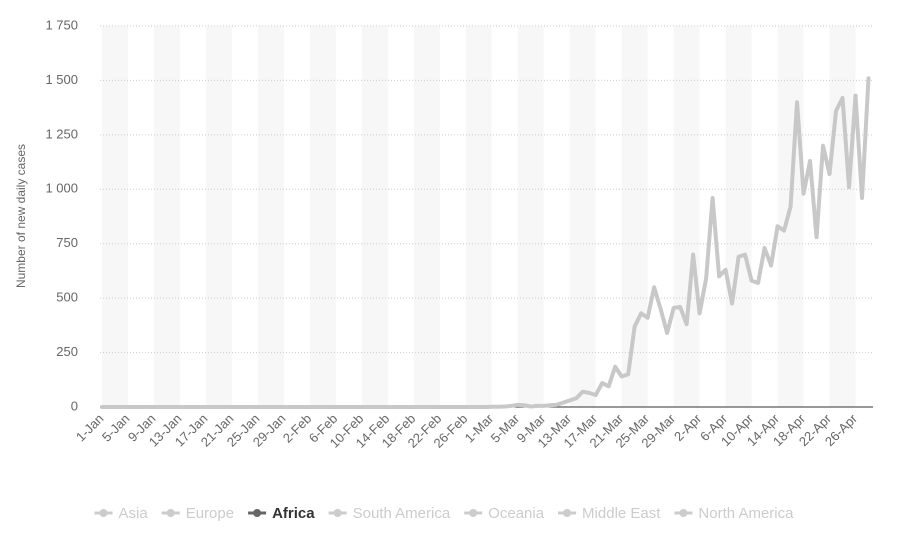  I want to click on legend-label: Africa, so click(293, 513).